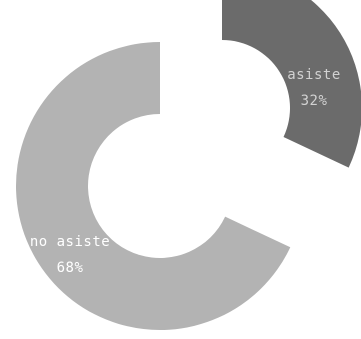  Describe the element at coordinates (314, 75) in the screenshot. I see `slice-label-asiste: asiste` at that location.